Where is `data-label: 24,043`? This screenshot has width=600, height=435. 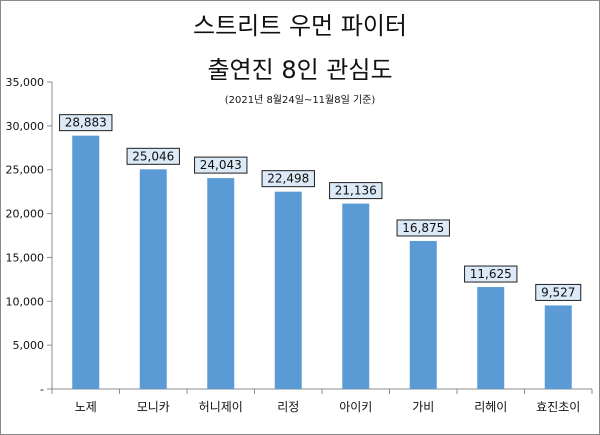 data-label: 24,043 is located at coordinates (221, 165).